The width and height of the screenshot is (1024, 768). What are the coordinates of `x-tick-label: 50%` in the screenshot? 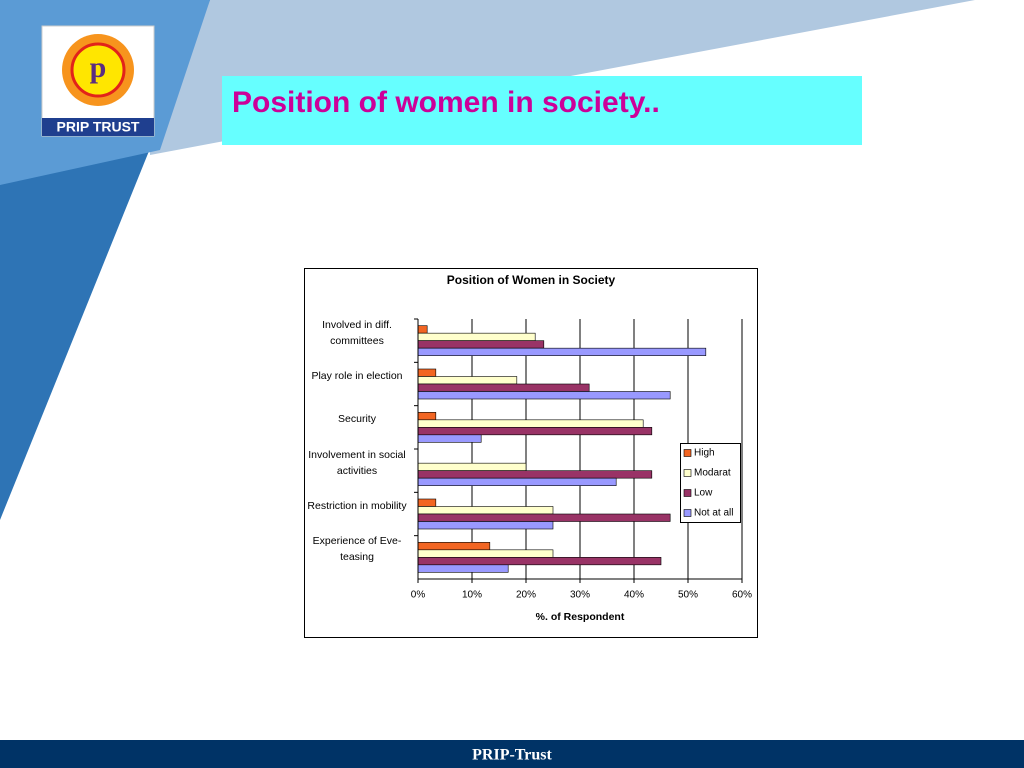 It's located at (688, 595).